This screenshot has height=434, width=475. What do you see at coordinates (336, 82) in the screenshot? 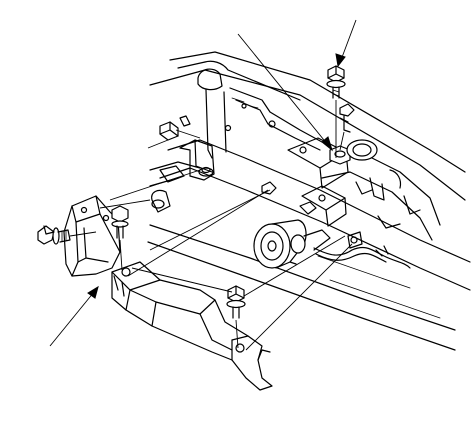
I see `mounting-bolt` at bounding box center [336, 82].